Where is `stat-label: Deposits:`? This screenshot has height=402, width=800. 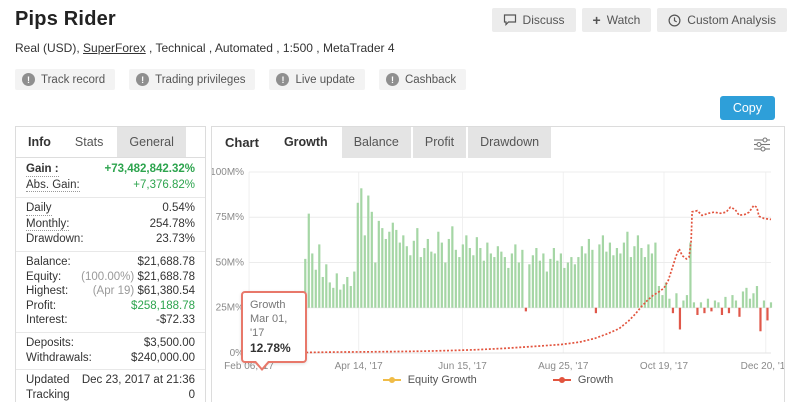 stat-label: Deposits: is located at coordinates (50, 342).